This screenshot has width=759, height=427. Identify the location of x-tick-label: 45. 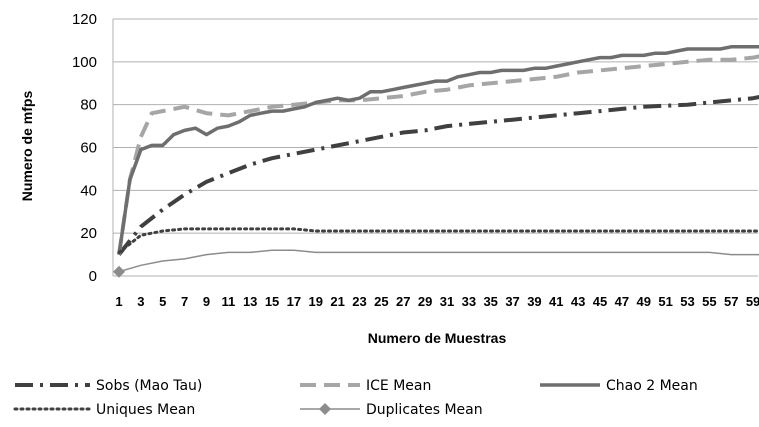
(600, 301).